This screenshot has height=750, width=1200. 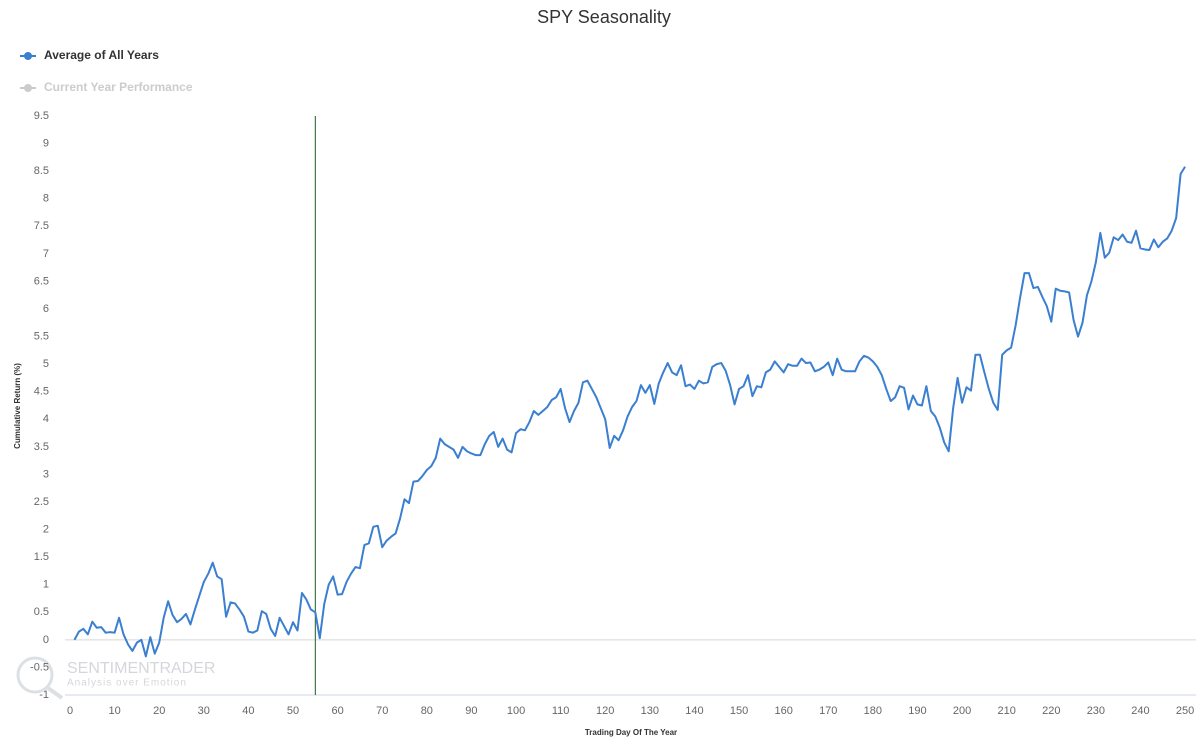 What do you see at coordinates (516, 711) in the screenshot?
I see `x-tick-label: 100` at bounding box center [516, 711].